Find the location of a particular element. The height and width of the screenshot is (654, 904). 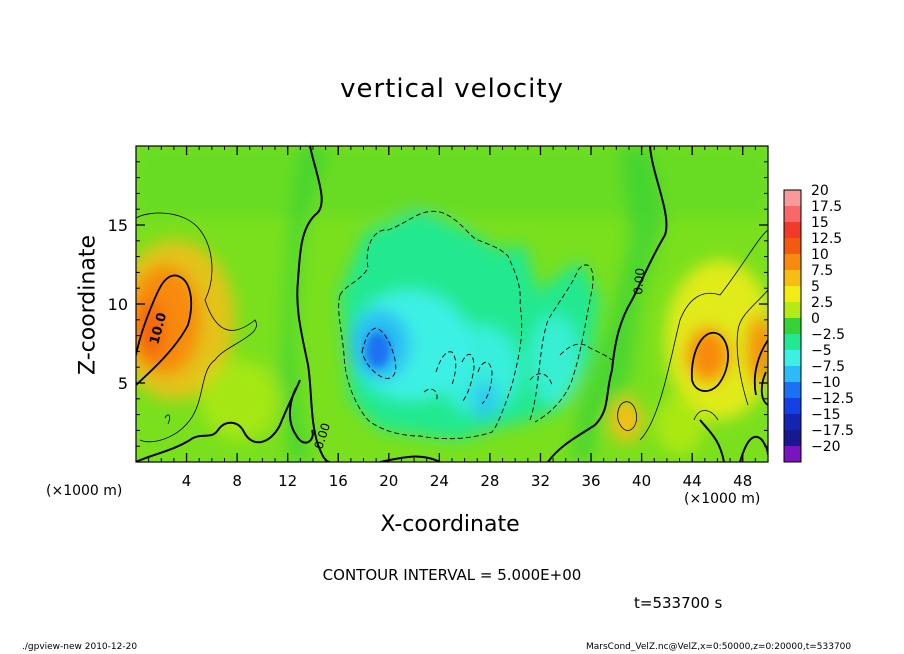

x-tick-label: 8 is located at coordinates (237, 481).